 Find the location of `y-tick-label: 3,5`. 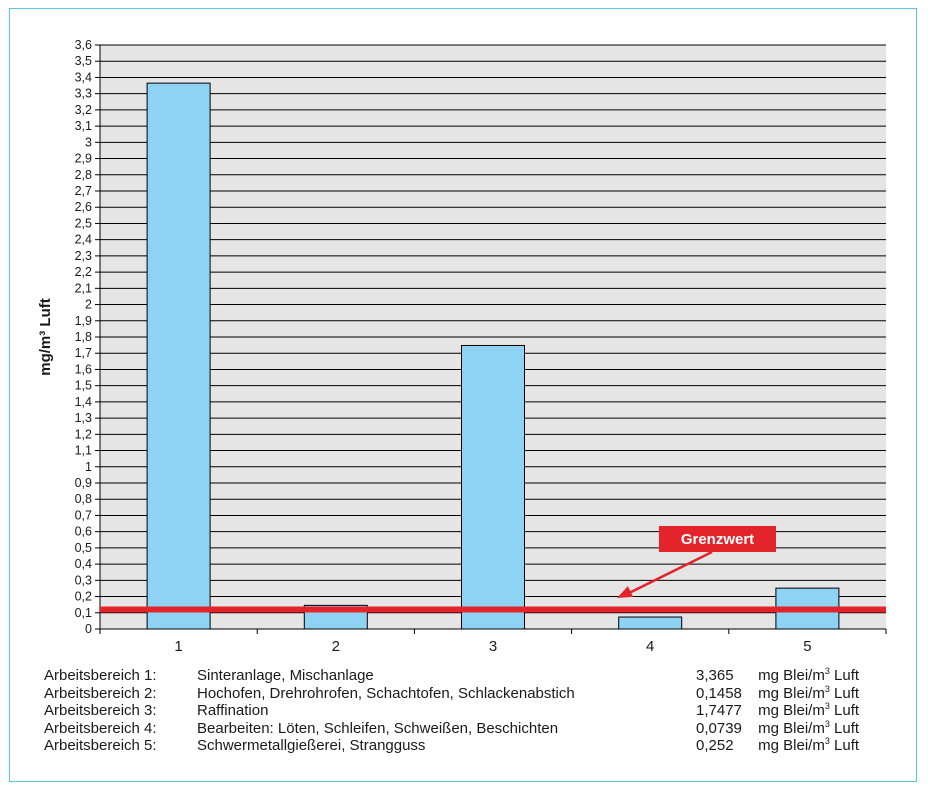

y-tick-label: 3,5 is located at coordinates (83, 61).